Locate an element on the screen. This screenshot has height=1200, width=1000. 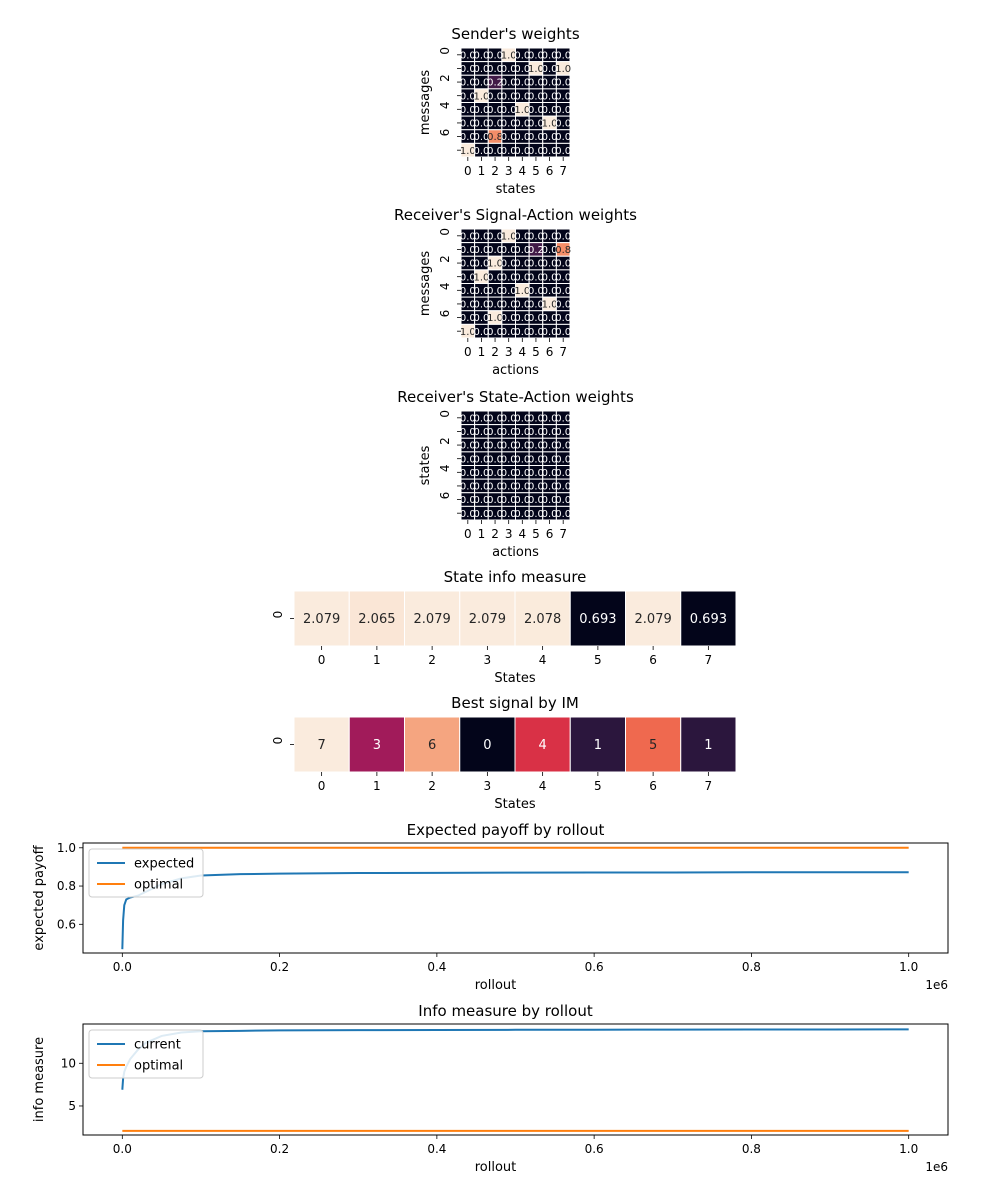
cell-annotation: 4 is located at coordinates (542, 745).